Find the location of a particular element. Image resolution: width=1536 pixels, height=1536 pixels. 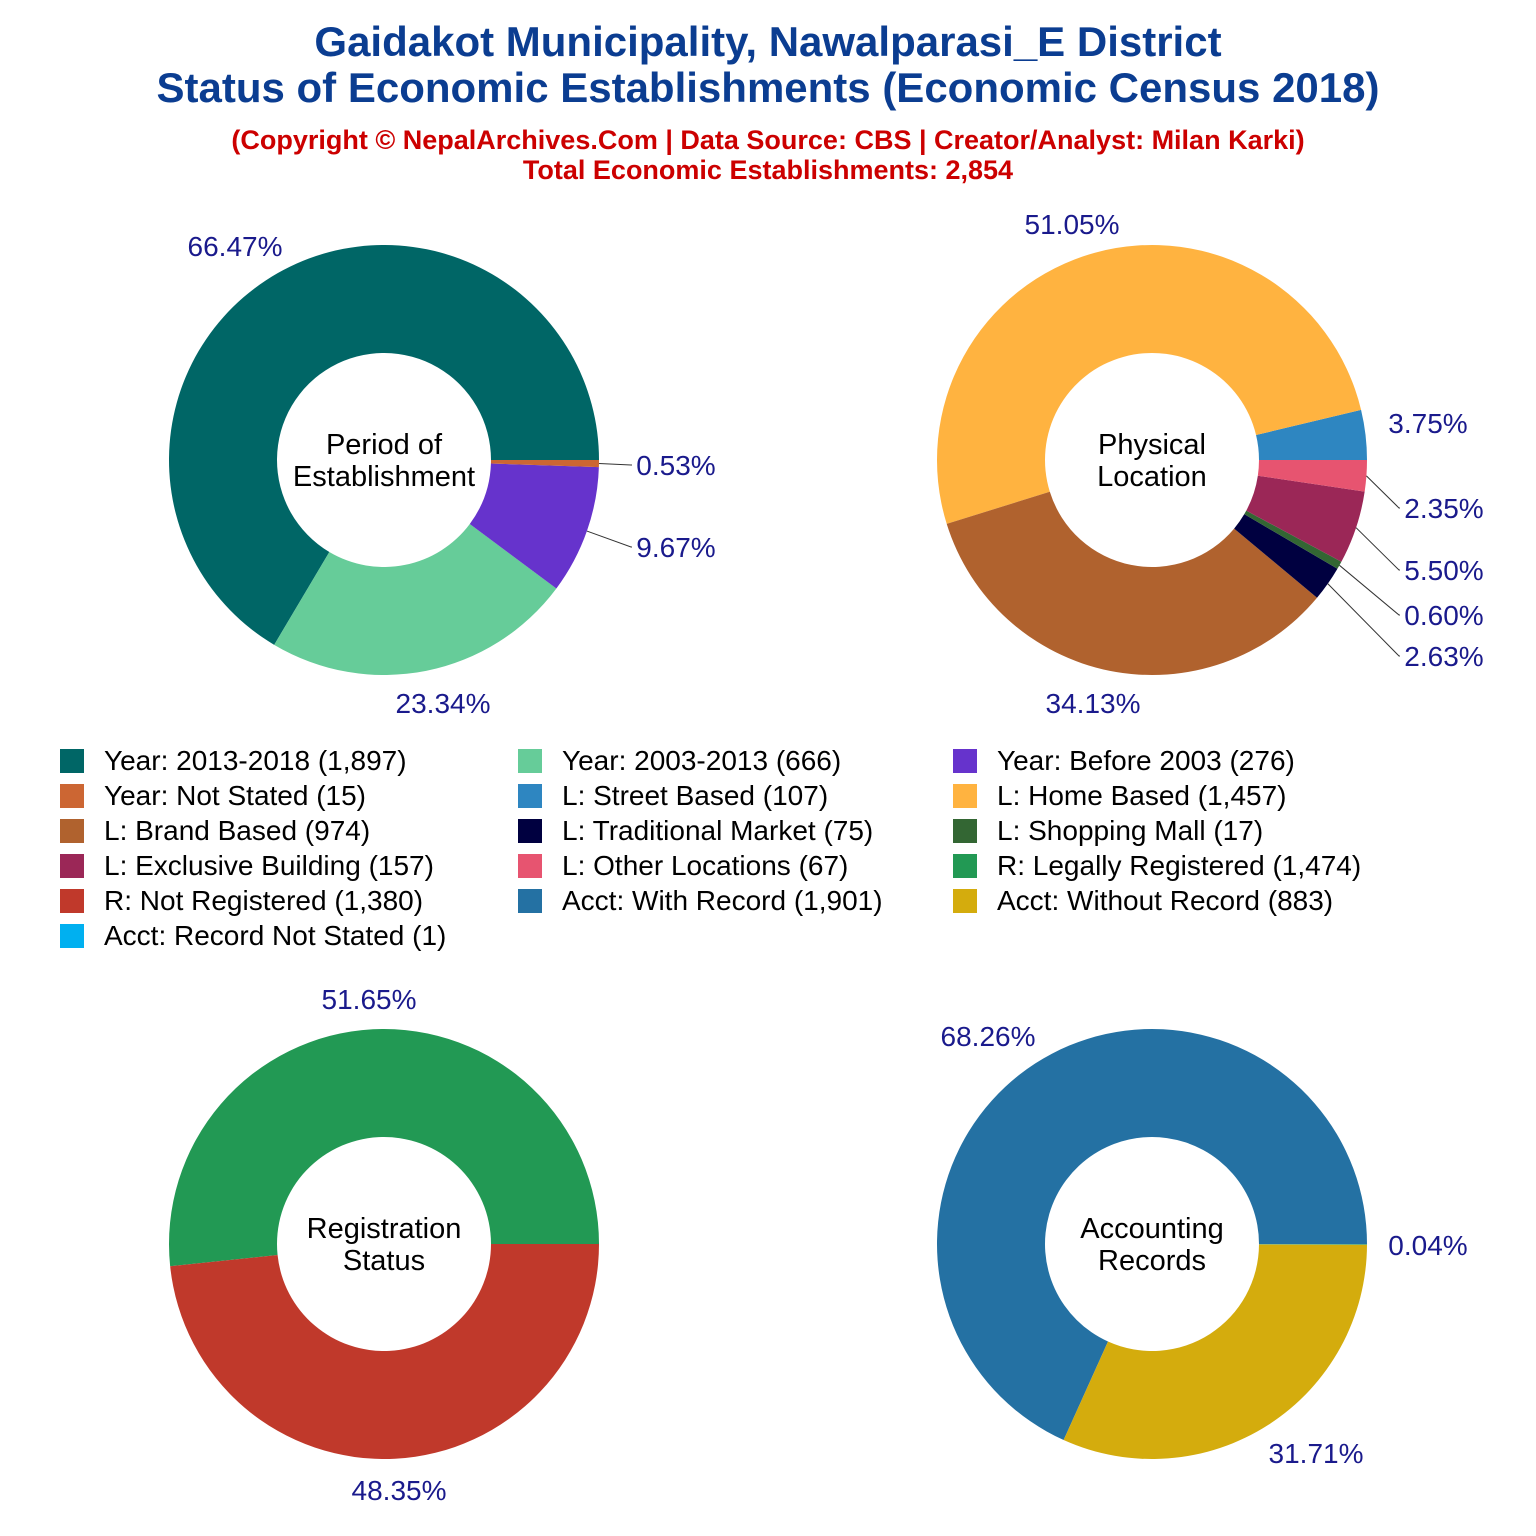

legend-label: Year: Before 2003 (276) is located at coordinates (1146, 760).